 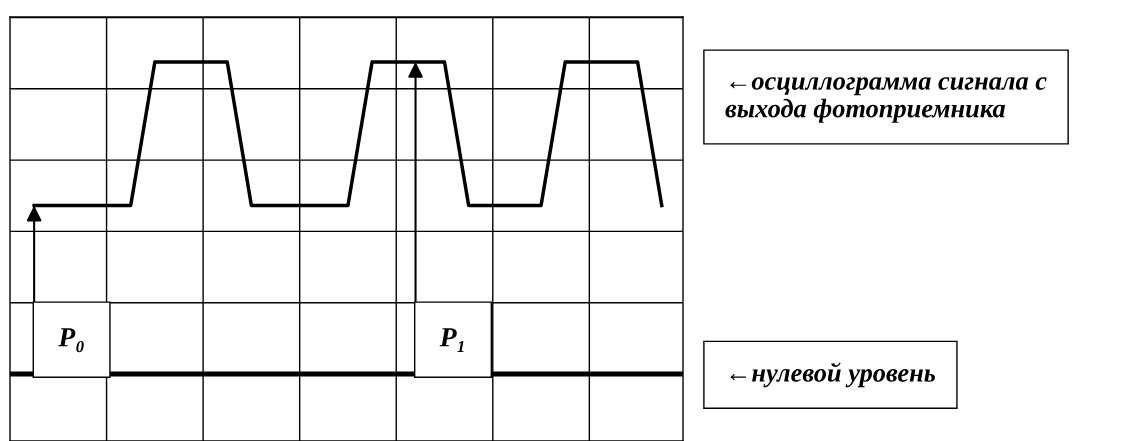 What do you see at coordinates (451, 340) in the screenshot?
I see `annotation: P₁` at bounding box center [451, 340].